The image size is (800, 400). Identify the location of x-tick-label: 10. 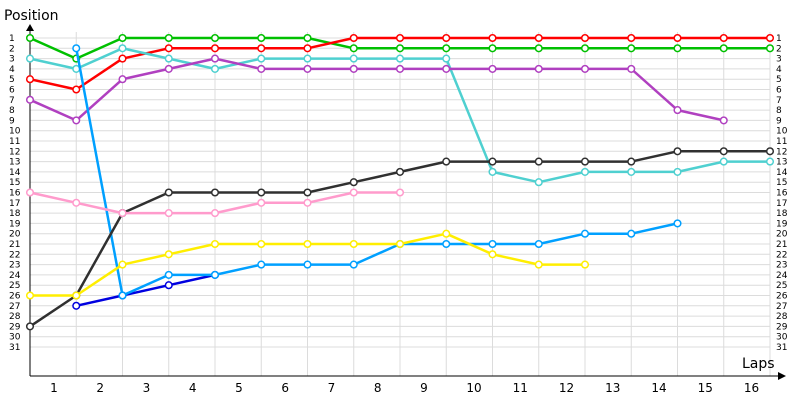
(473, 388).